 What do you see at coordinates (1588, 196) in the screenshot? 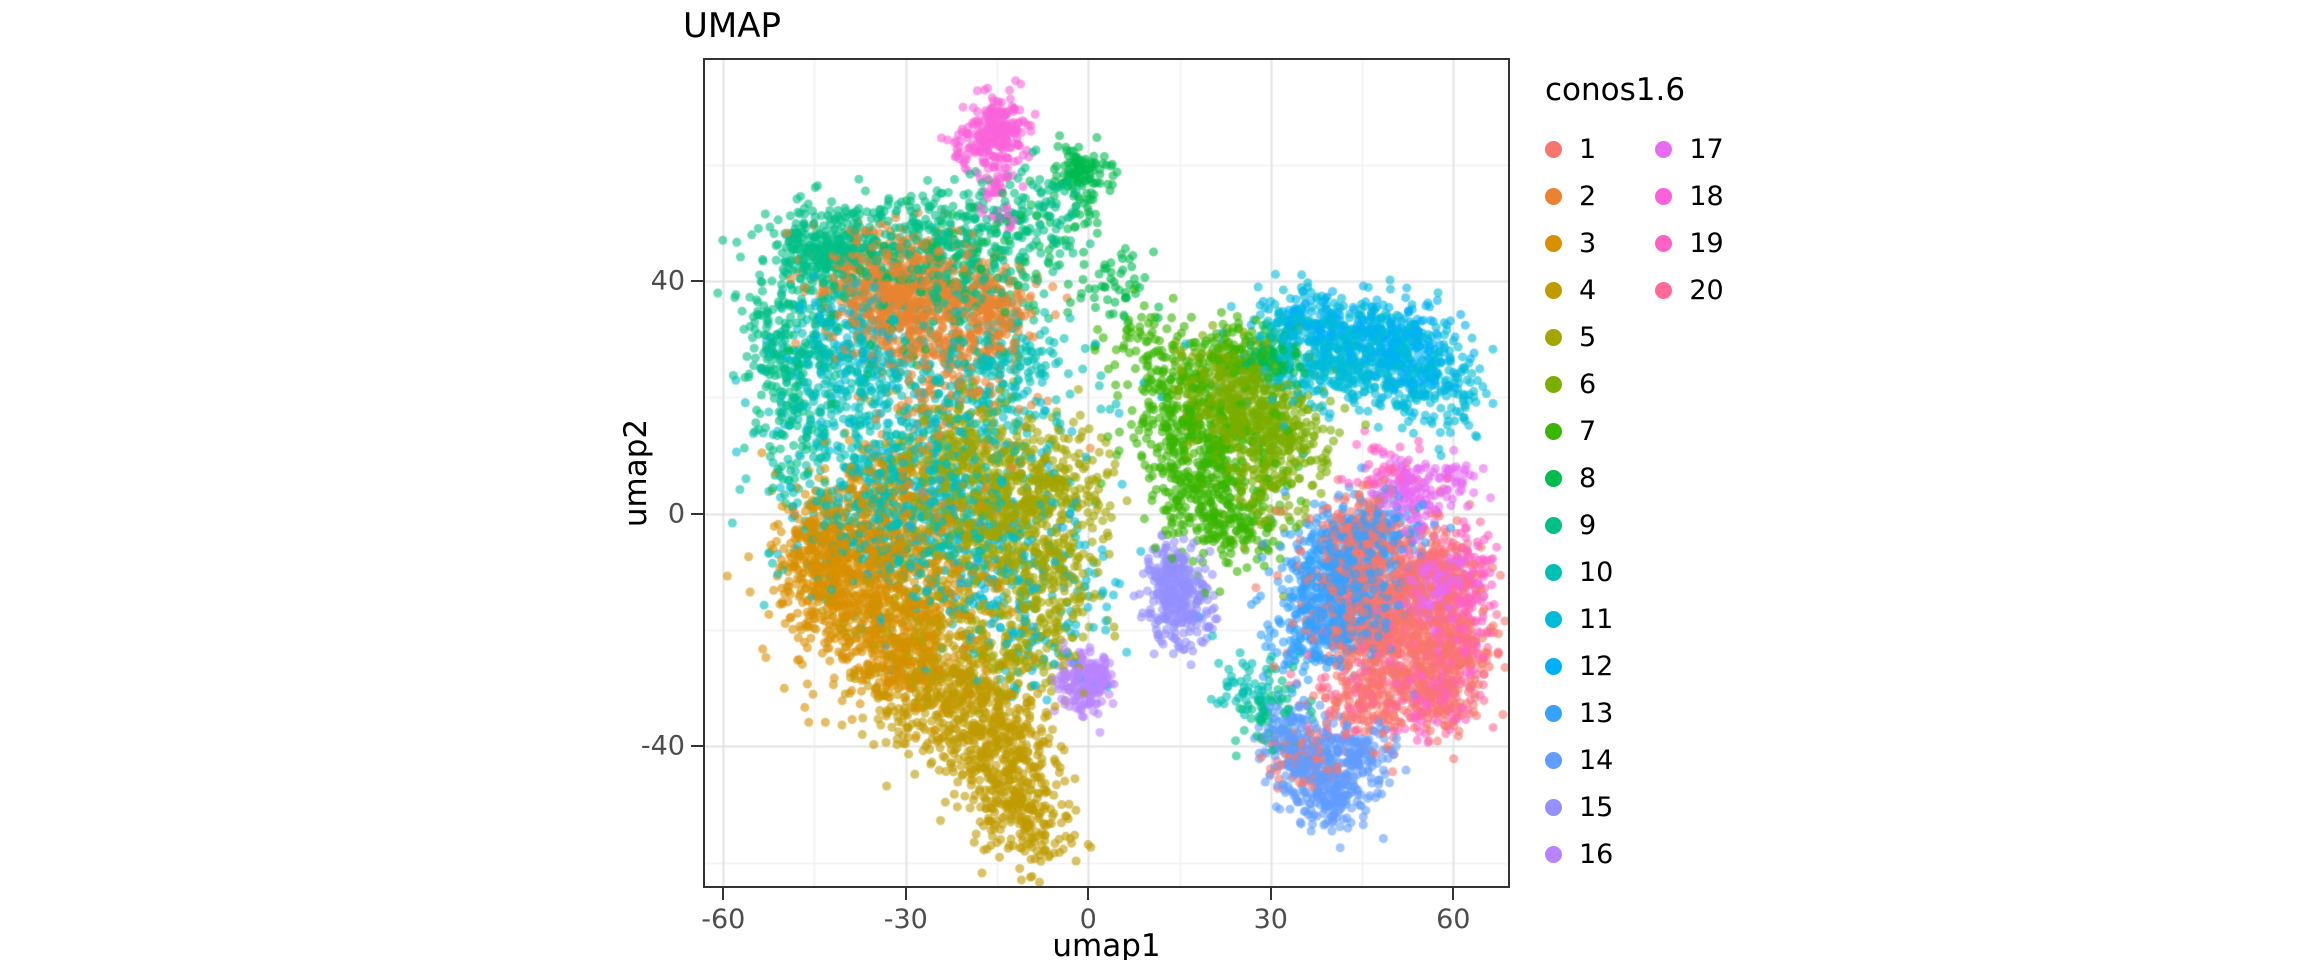
I see `legend-item-label: 2` at bounding box center [1588, 196].